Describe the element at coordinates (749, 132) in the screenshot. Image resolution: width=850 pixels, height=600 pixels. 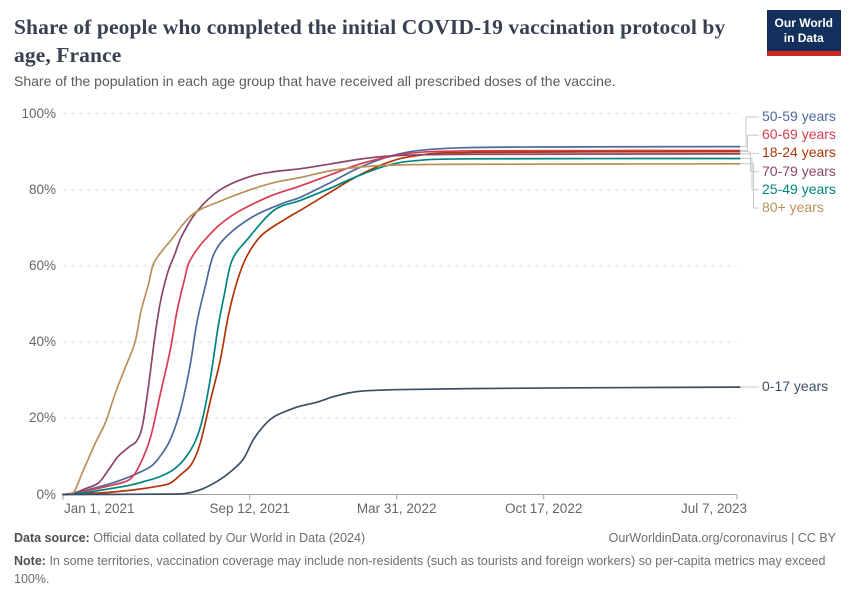
I see `legend-connector-50-59-years` at that location.